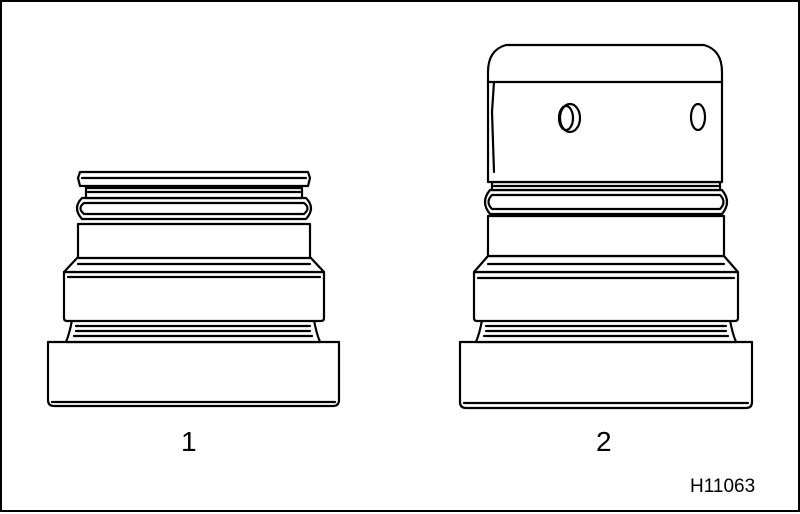 The height and width of the screenshot is (514, 800). I want to click on part-2-label: 2, so click(604, 441).